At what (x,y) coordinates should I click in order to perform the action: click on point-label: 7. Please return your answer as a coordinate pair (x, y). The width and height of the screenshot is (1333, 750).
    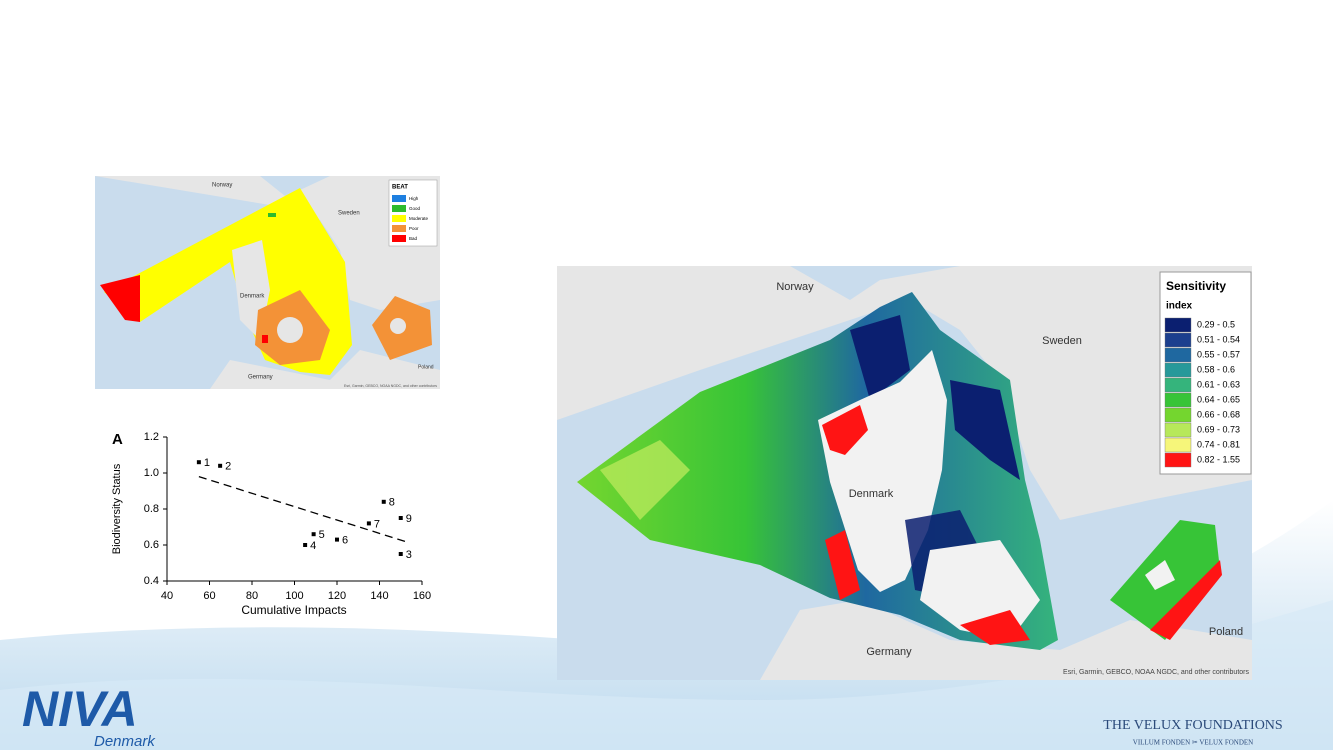
    Looking at the image, I should click on (377, 524).